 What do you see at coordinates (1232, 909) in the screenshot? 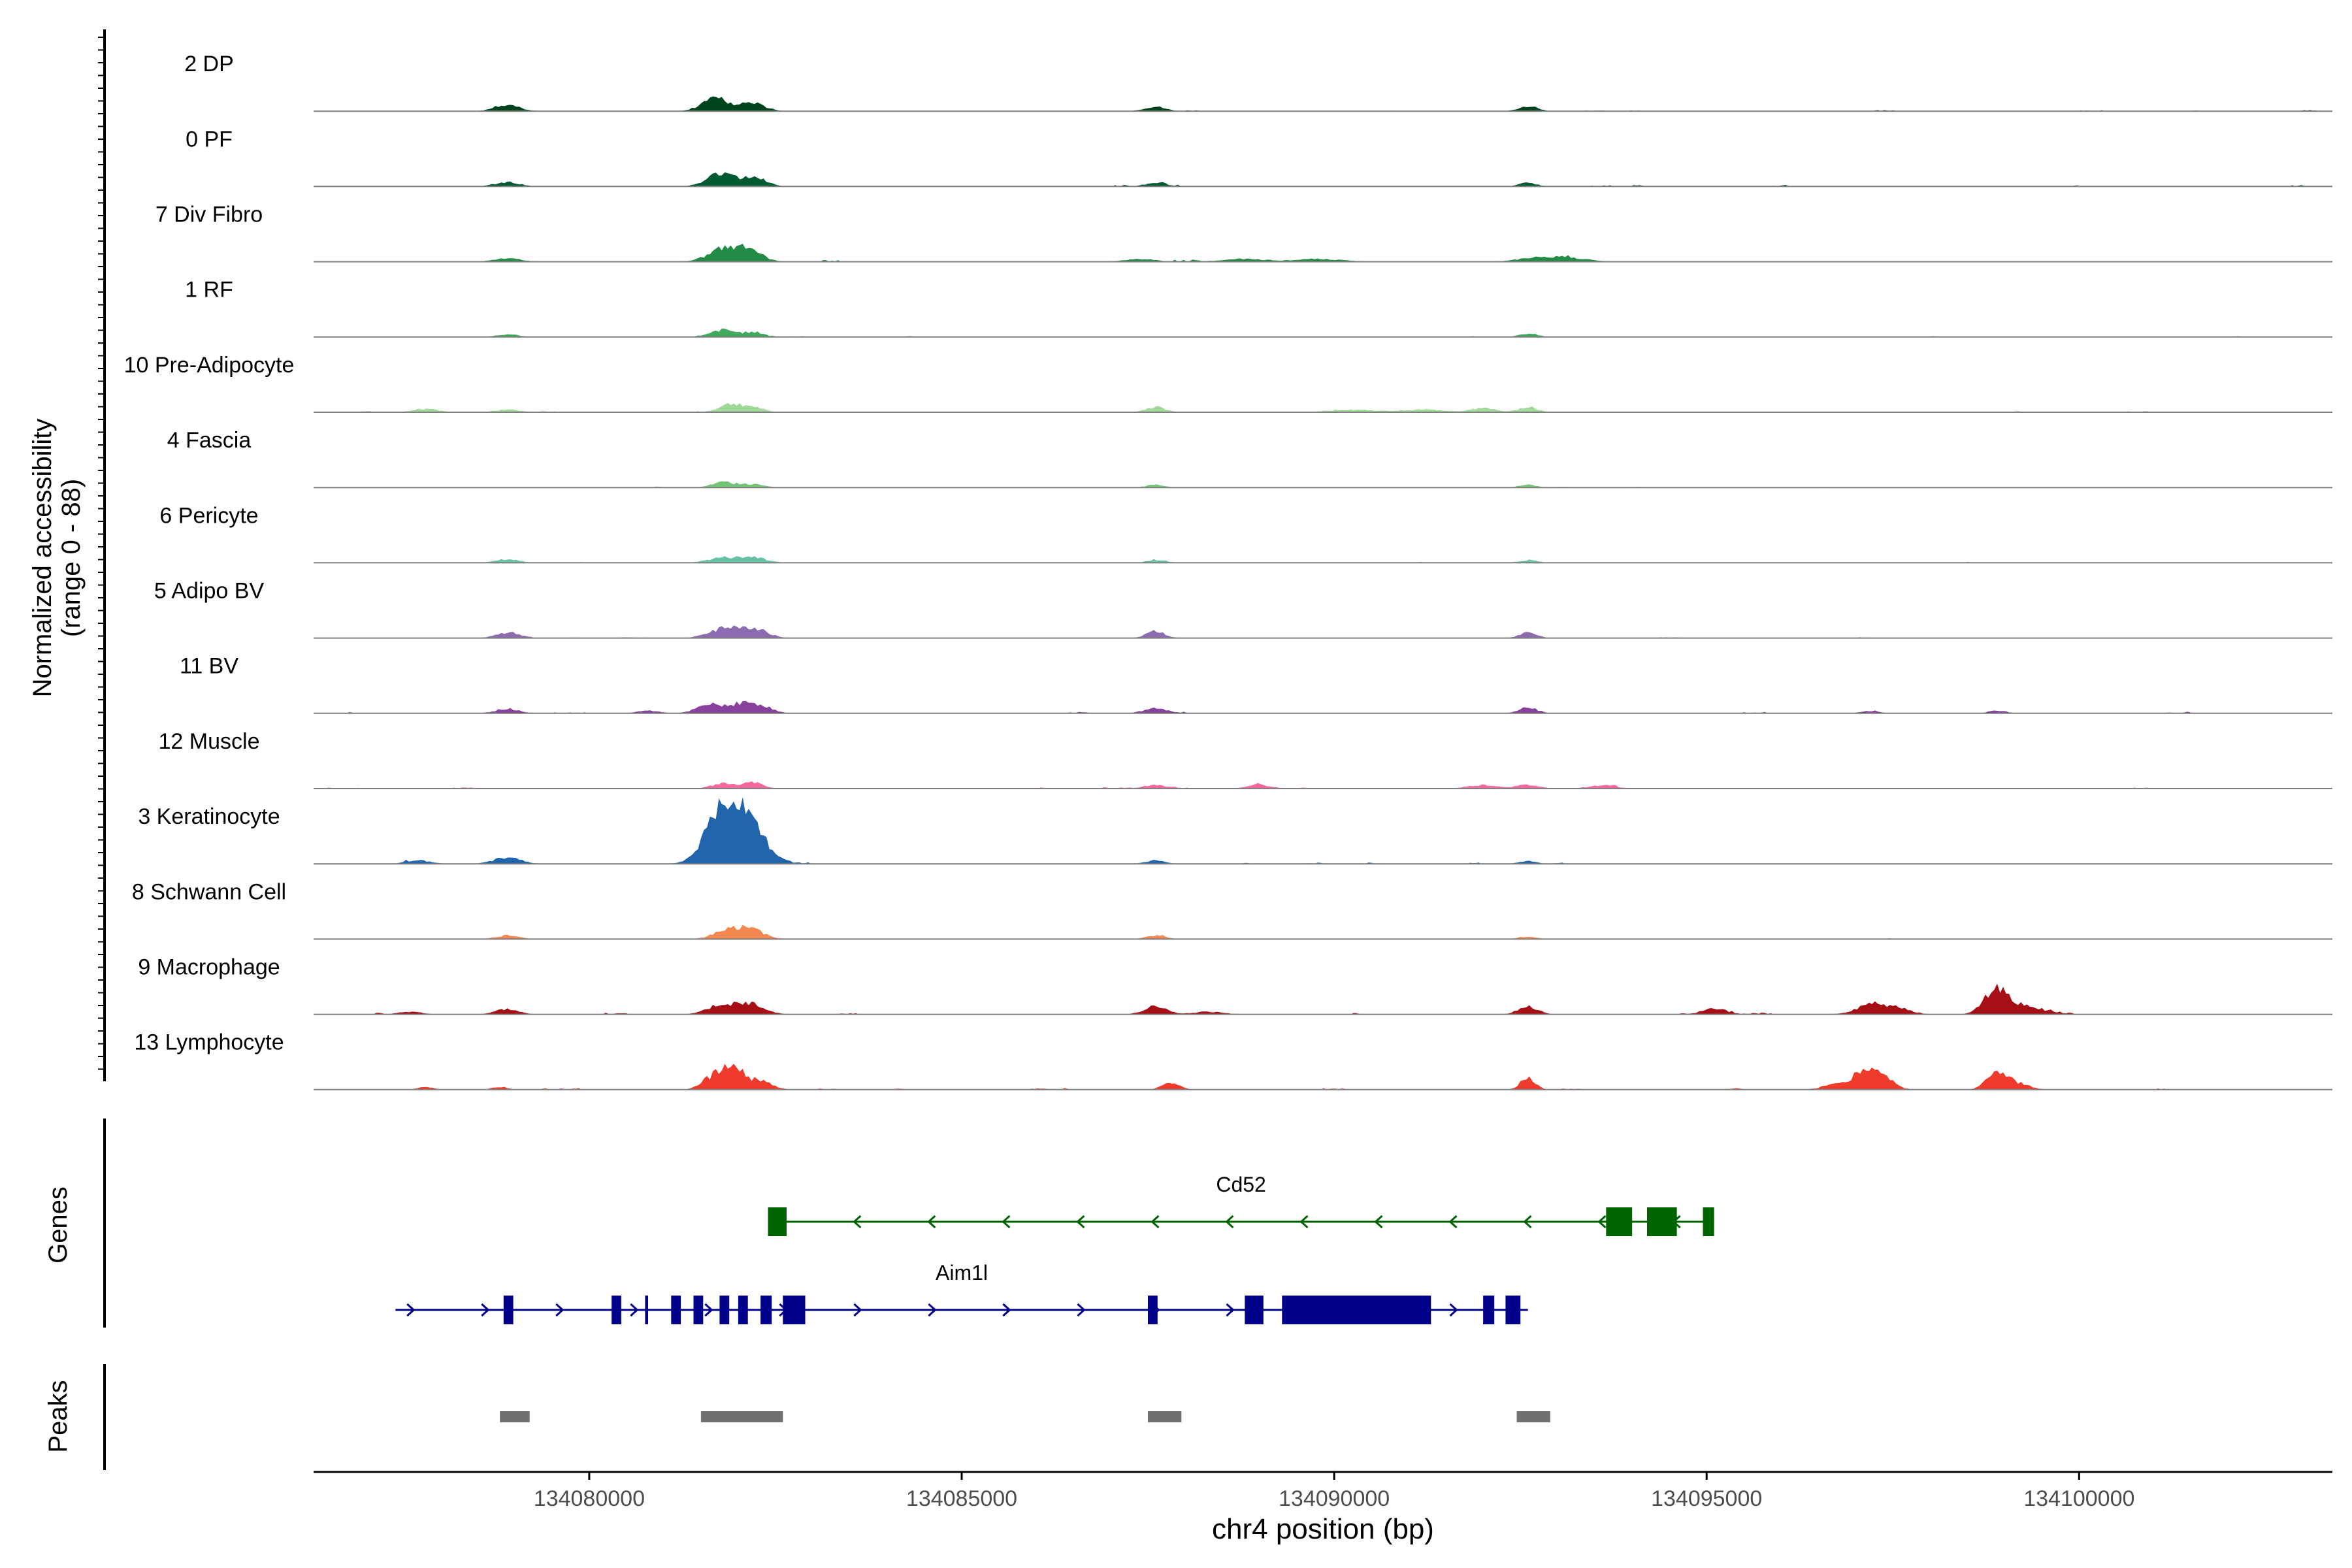
I see `track-8-schwann-cell: 8 Schwann Cell` at bounding box center [1232, 909].